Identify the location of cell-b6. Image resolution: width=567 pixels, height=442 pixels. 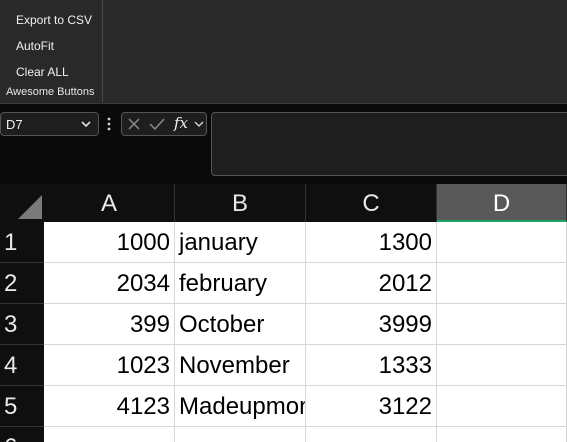
(240, 434).